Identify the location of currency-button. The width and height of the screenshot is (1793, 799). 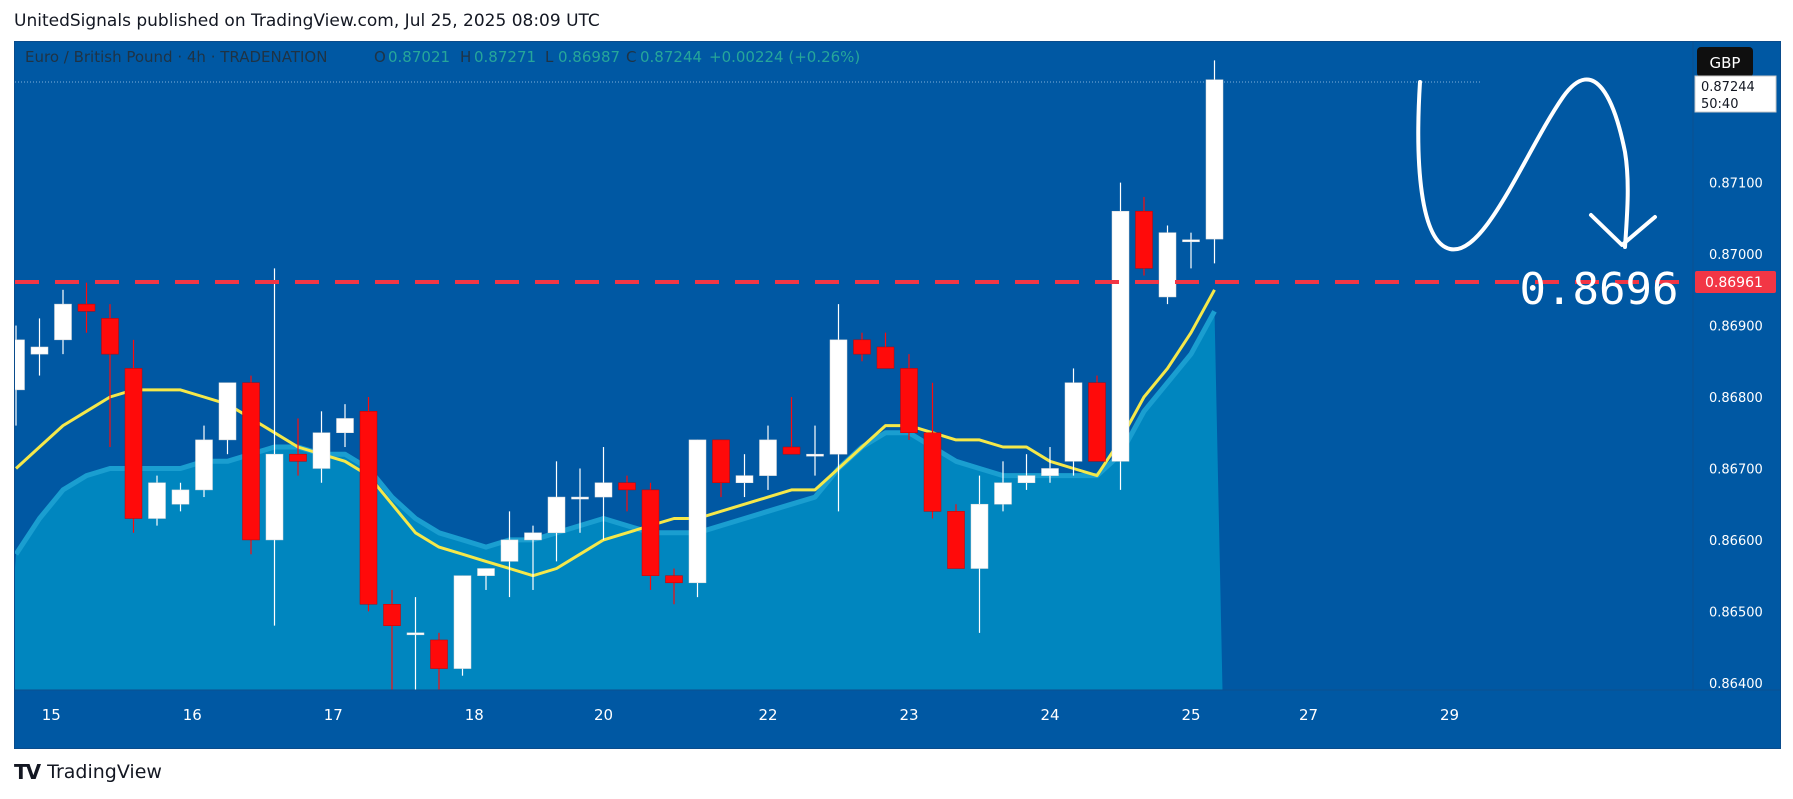
(1725, 62).